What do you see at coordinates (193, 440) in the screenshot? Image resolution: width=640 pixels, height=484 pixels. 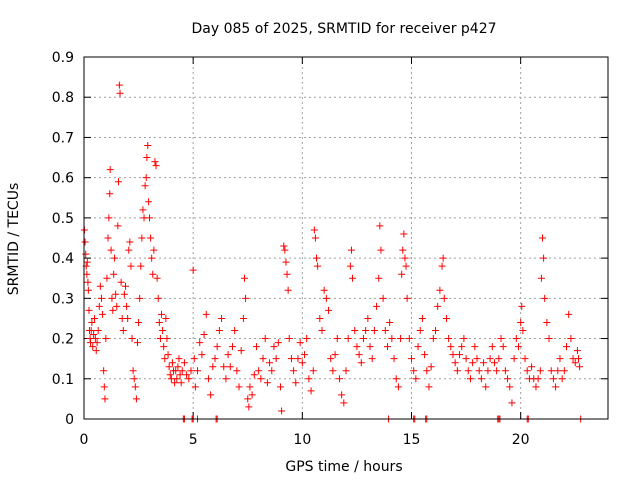 I see `x-tick-label: 5` at bounding box center [193, 440].